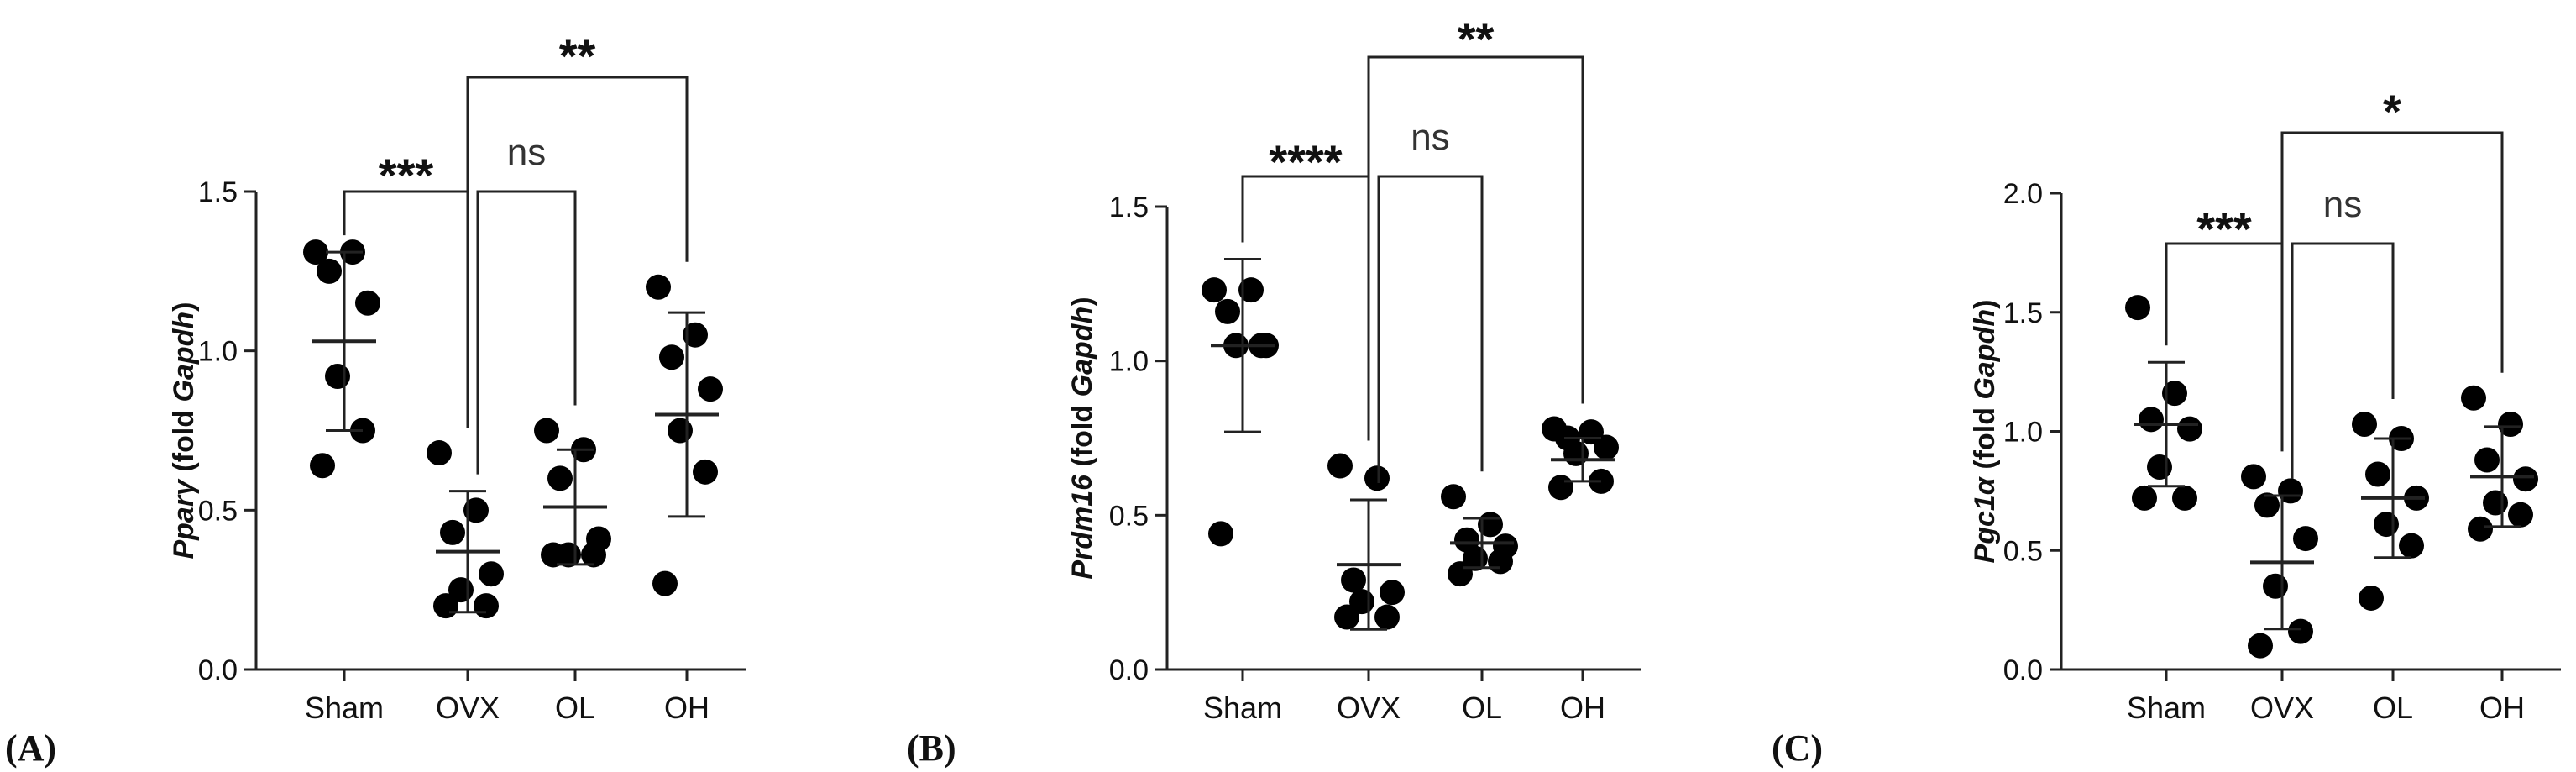  I want to click on significance-label: ***, so click(2224, 229).